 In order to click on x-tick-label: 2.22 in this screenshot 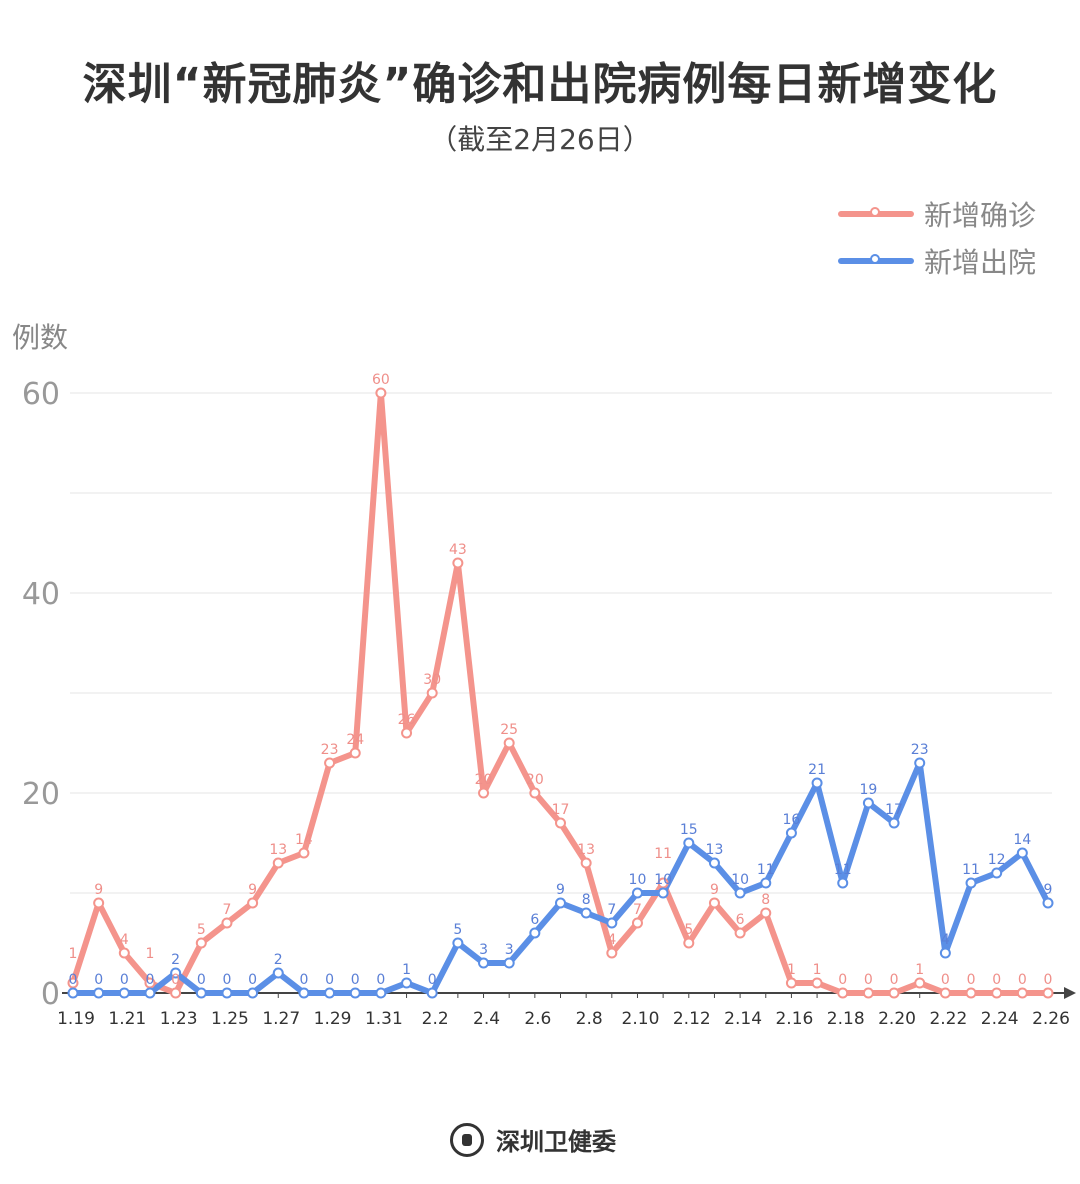, I will do `click(948, 1019)`.